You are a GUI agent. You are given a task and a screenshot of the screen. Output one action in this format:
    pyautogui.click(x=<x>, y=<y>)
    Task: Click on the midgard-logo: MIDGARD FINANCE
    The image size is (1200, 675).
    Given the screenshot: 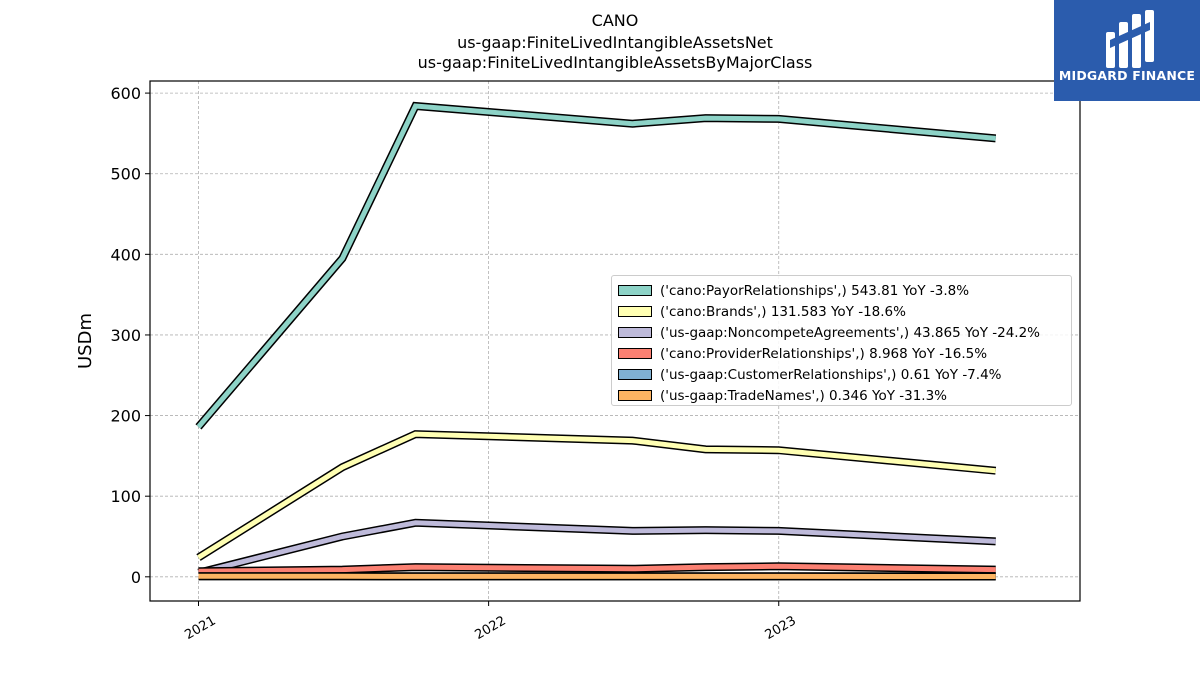 What is the action you would take?
    pyautogui.click(x=1127, y=50)
    